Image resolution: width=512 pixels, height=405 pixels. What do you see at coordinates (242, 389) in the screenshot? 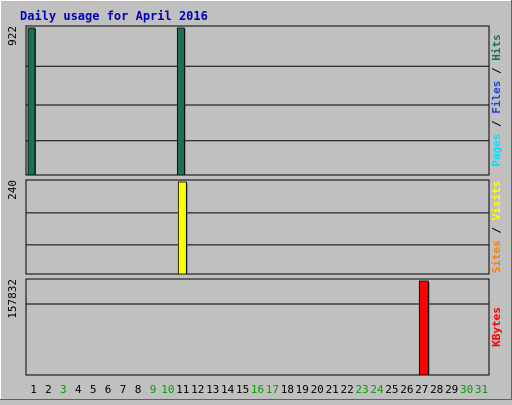
I see `x-tick-label: 15` at bounding box center [242, 389].